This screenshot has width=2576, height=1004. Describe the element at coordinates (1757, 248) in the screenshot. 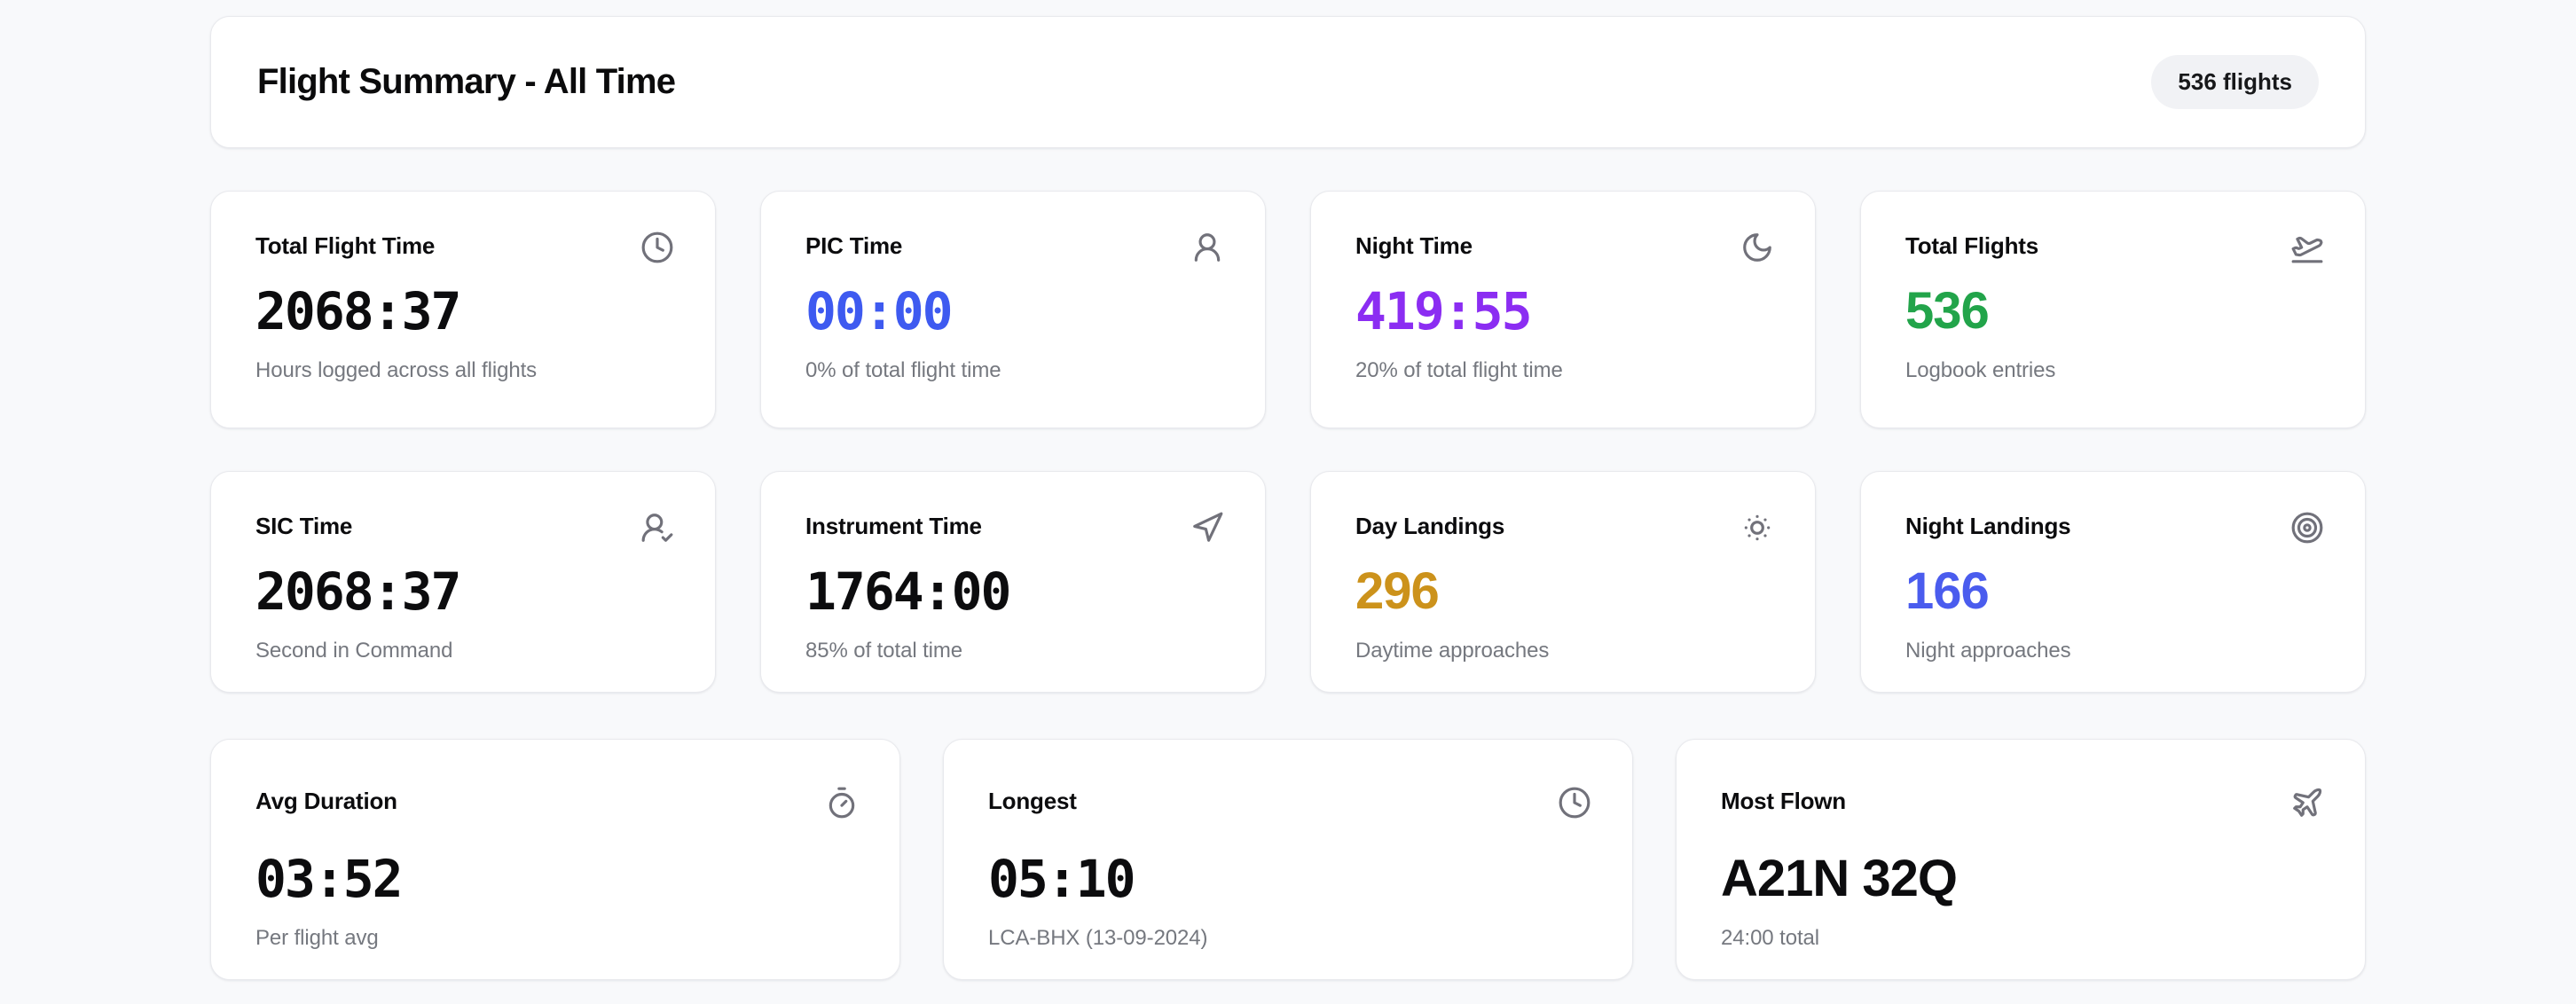

I see `moon-icon` at that location.